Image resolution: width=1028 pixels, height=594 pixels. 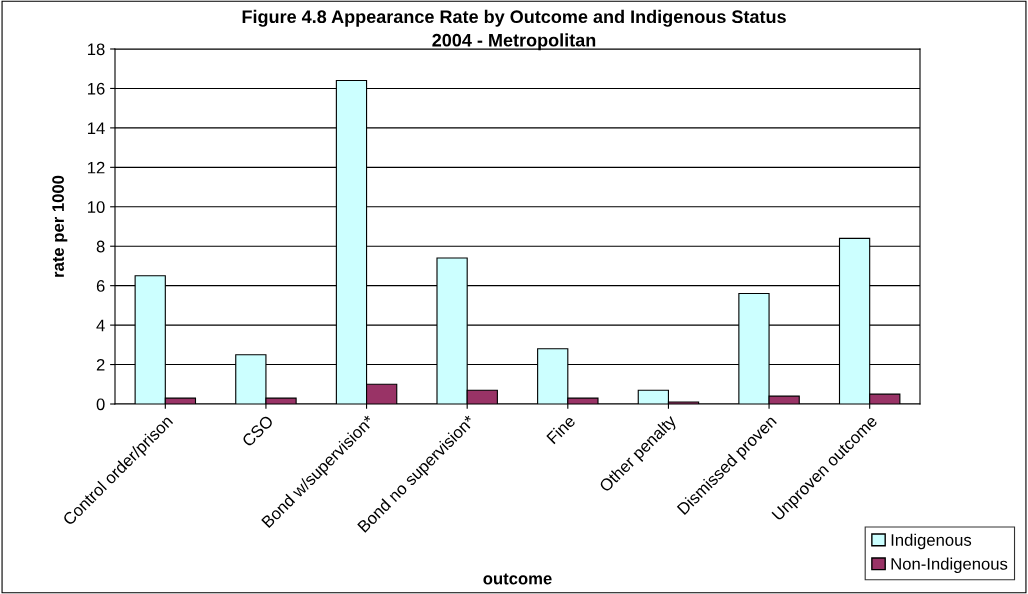 What do you see at coordinates (100, 325) in the screenshot?
I see `y-tick-label: 4` at bounding box center [100, 325].